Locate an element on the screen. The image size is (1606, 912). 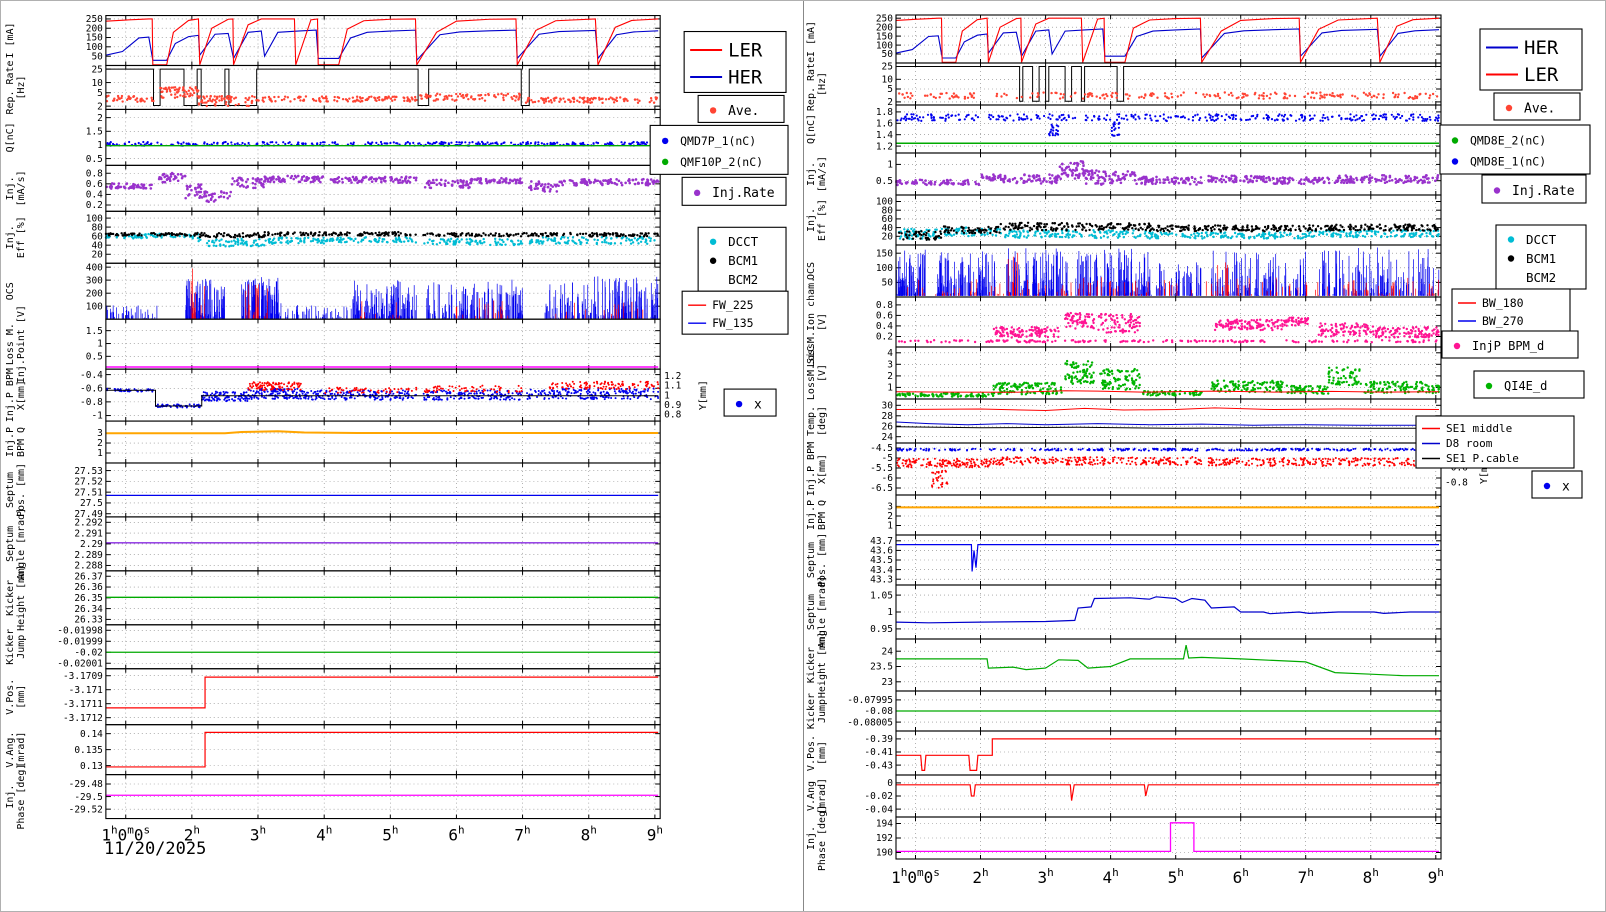
svg-text: Pos. [mm] is located at coordinates (21, 490).